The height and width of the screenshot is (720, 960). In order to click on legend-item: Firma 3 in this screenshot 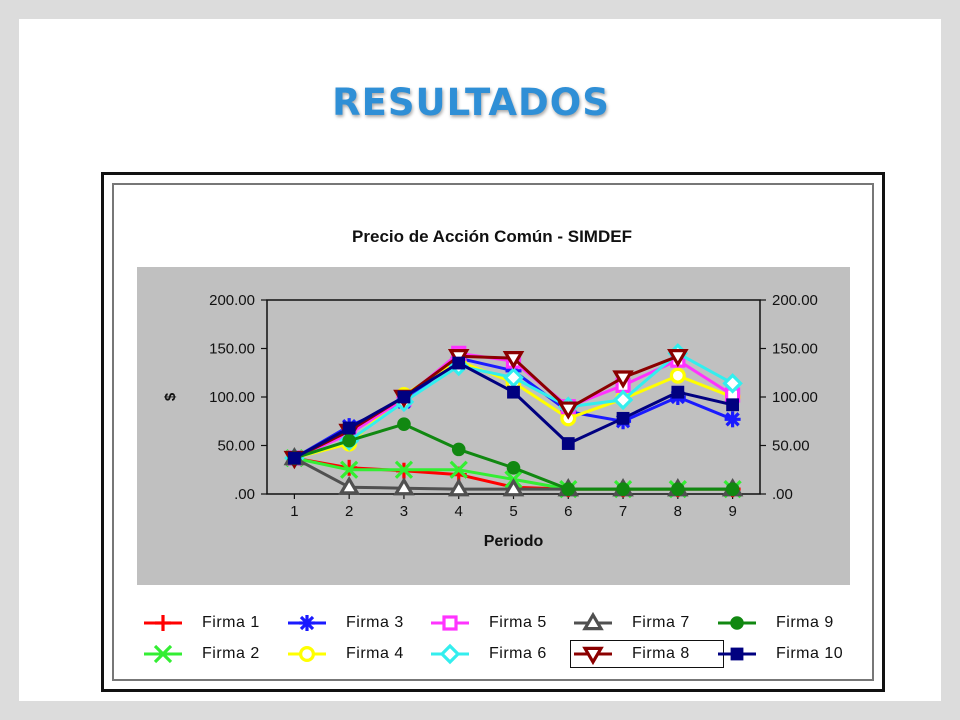, I will do `click(361, 623)`.